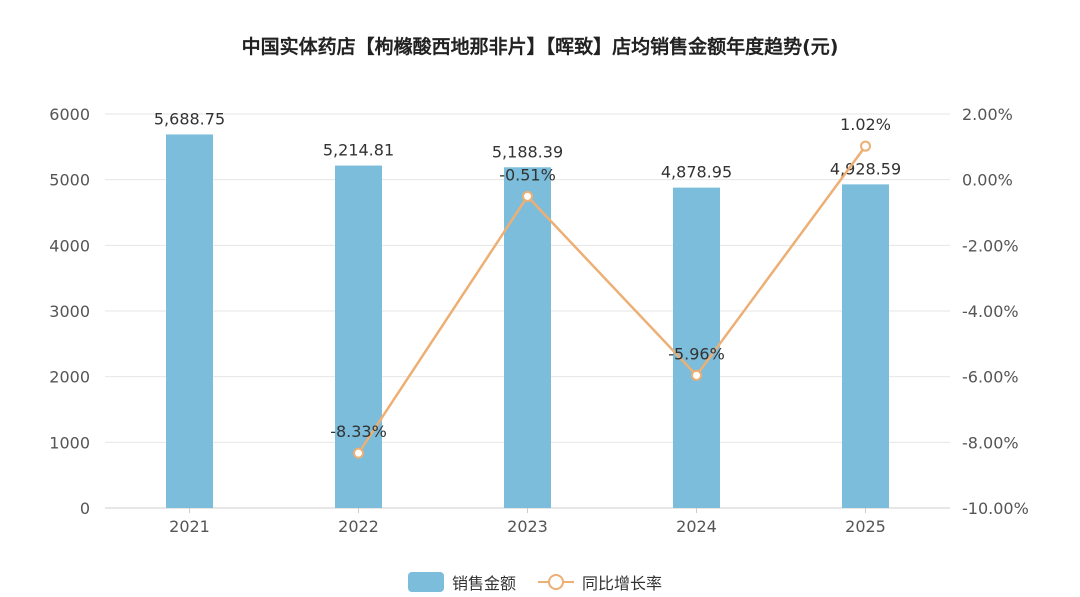 Image resolution: width=1080 pixels, height=597 pixels. Describe the element at coordinates (358, 431) in the screenshot. I see `growth-data-label: -8.33%` at that location.